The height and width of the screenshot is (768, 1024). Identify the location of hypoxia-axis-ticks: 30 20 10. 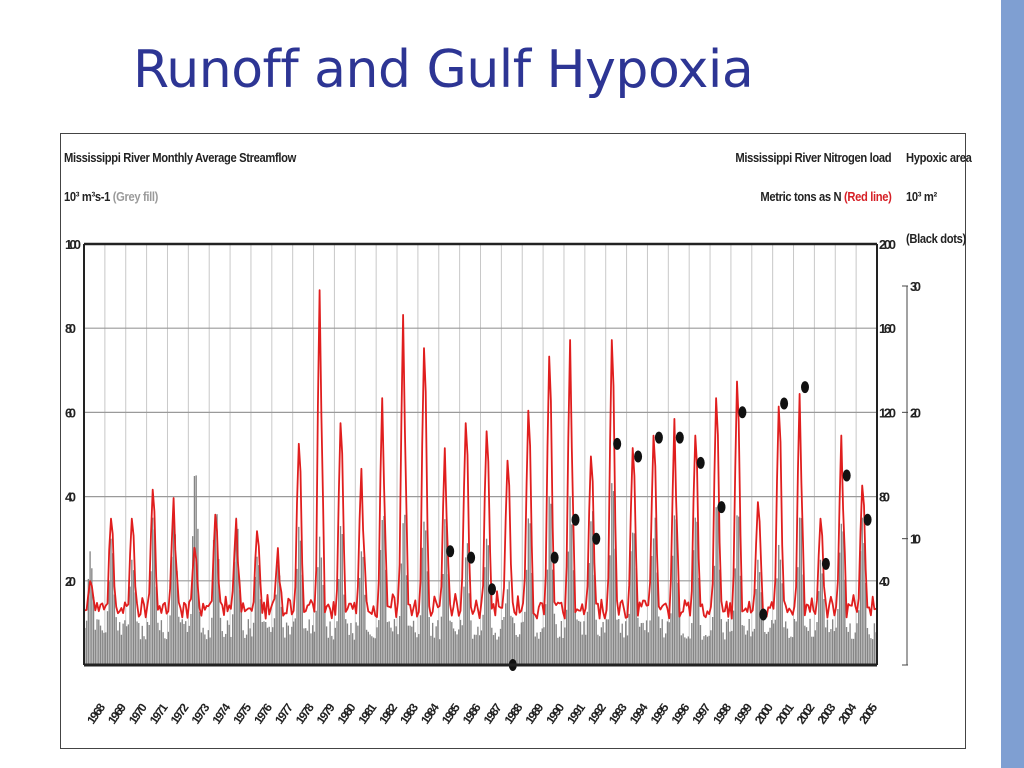
(911, 413).